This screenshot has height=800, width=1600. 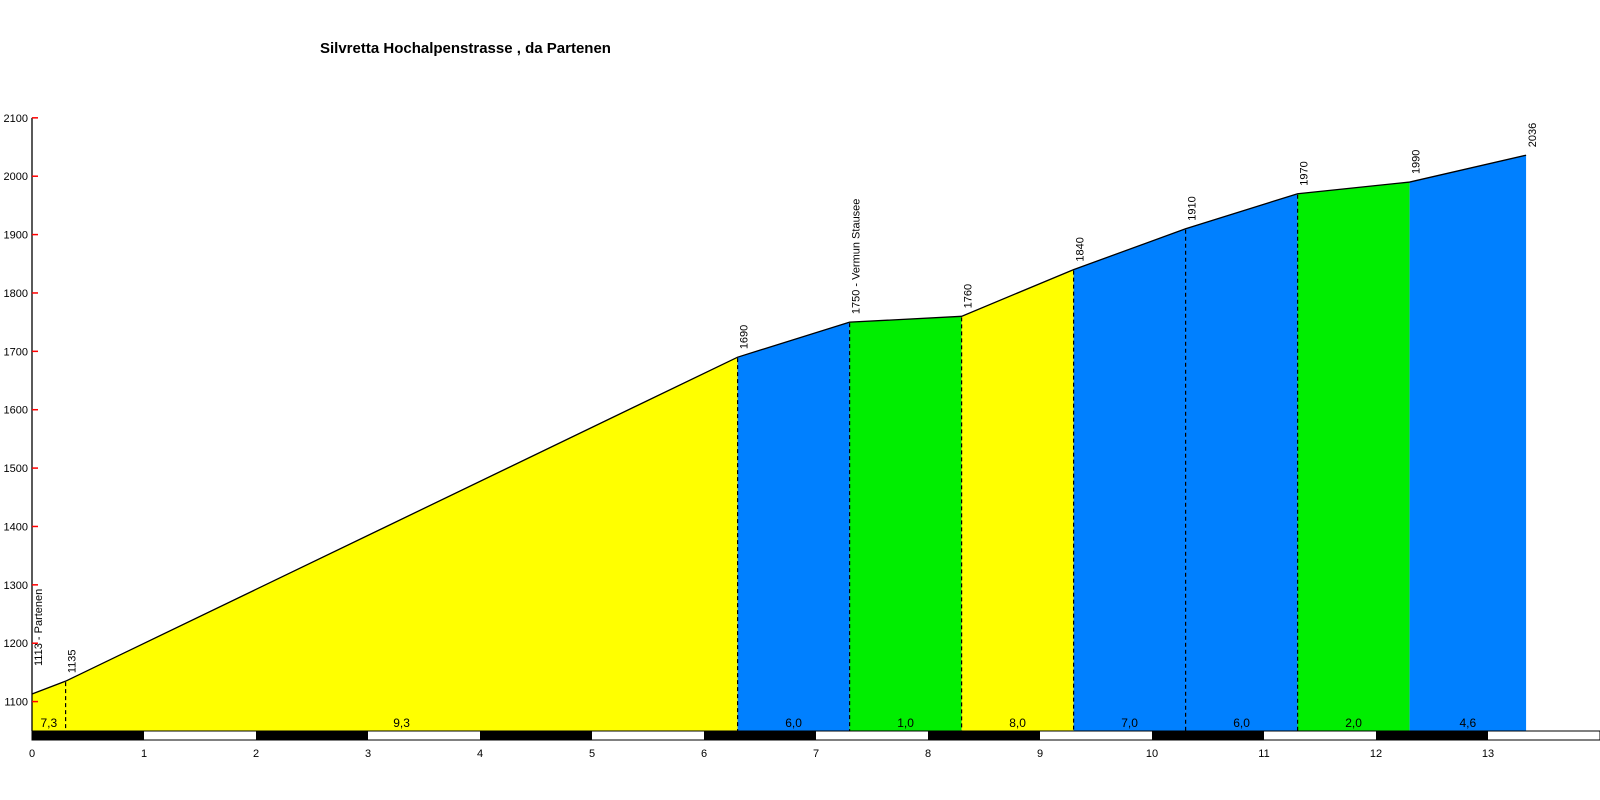 What do you see at coordinates (16, 236) in the screenshot?
I see `y-axis-tick-label: 1900` at bounding box center [16, 236].